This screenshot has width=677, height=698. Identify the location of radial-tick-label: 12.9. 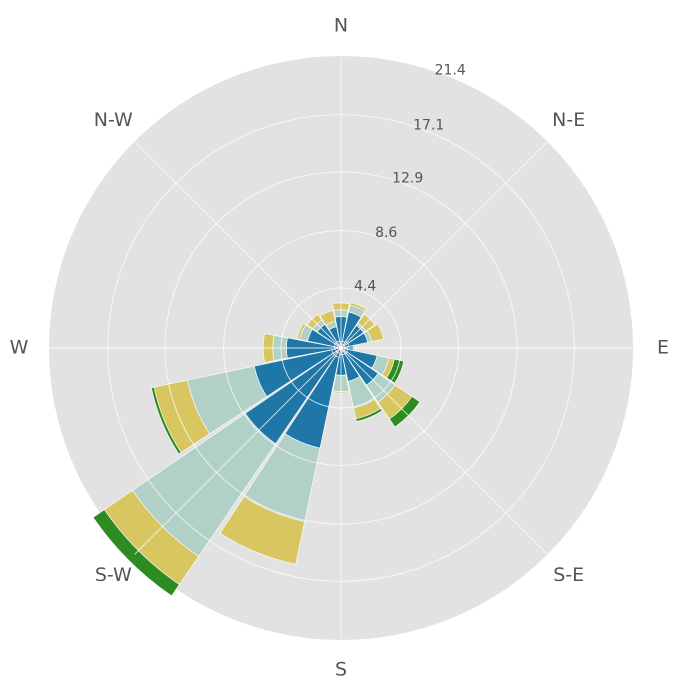
(407, 179).